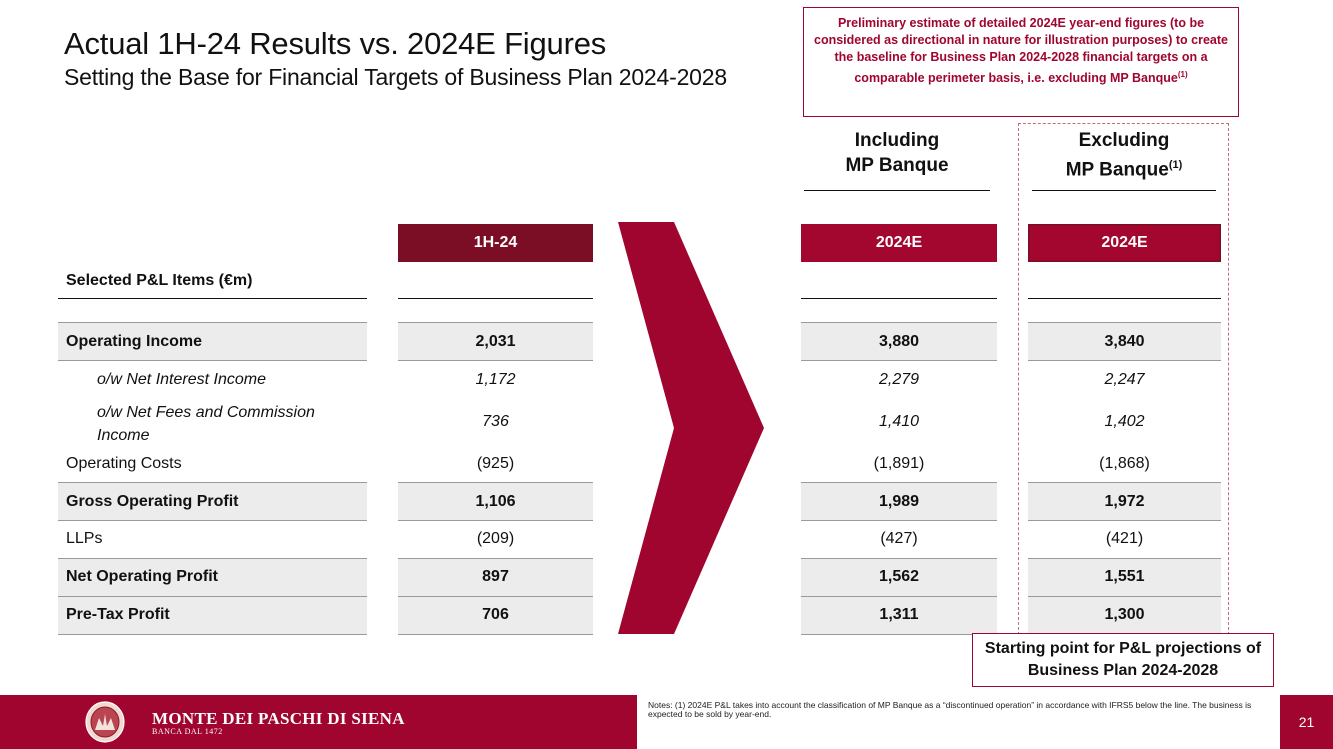 The width and height of the screenshot is (1333, 749). I want to click on cell-1h24: 897, so click(495, 576).